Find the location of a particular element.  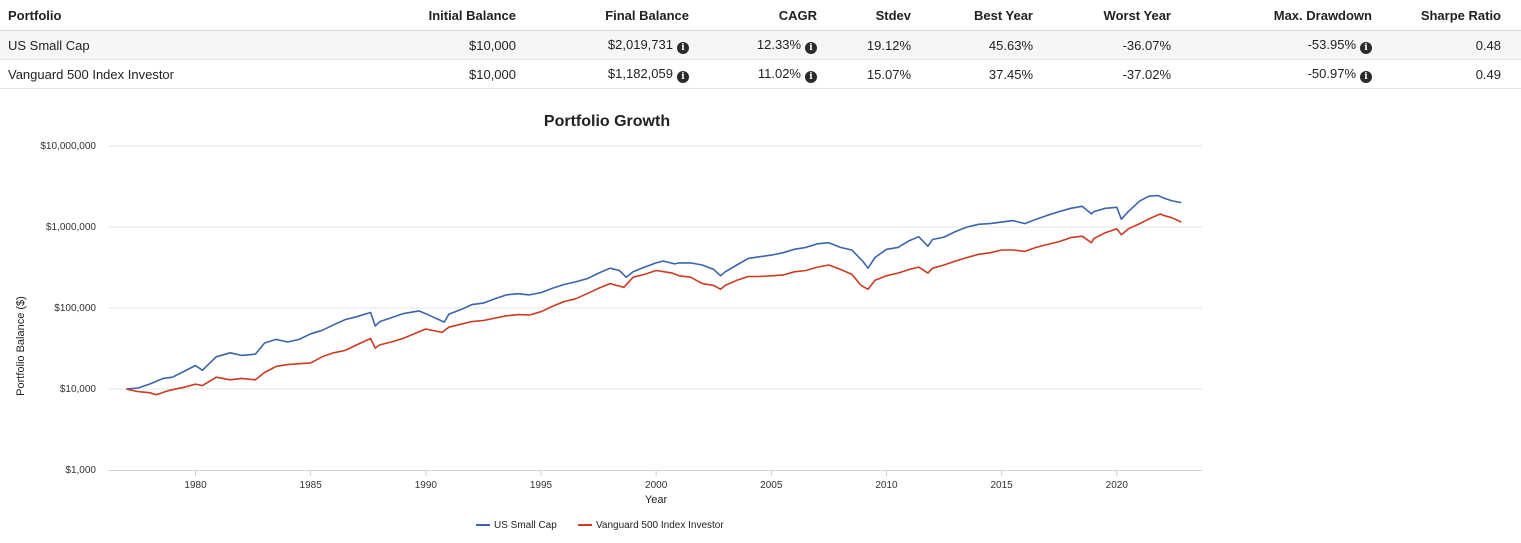

x-tick-label: 1985 is located at coordinates (311, 485).